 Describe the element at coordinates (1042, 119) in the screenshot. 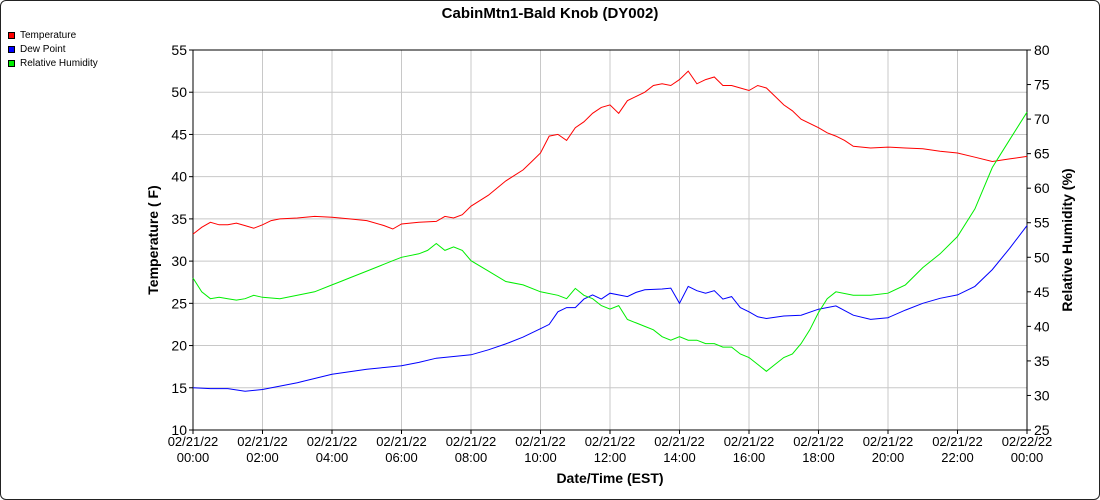

I see `y-tick-label-right: 70` at that location.